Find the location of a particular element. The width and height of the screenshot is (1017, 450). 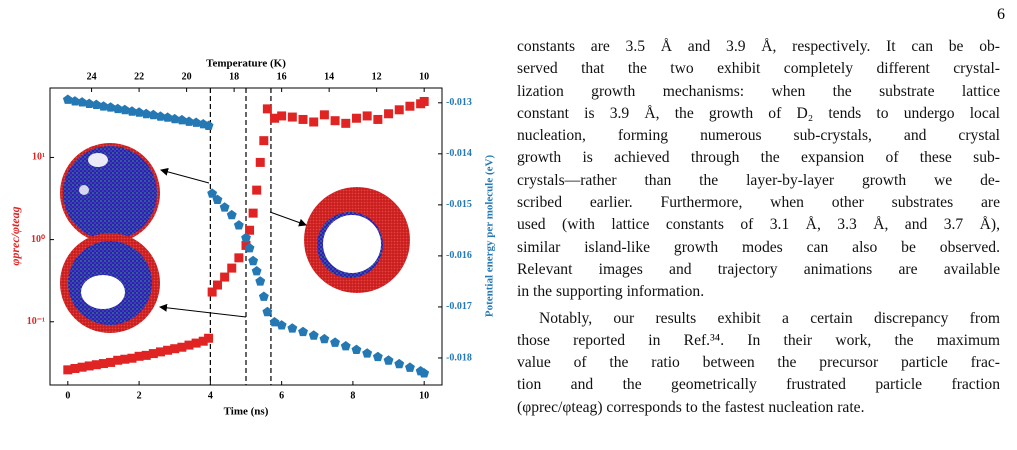

x2-axis-label: Temperature (K) is located at coordinates (246, 64).